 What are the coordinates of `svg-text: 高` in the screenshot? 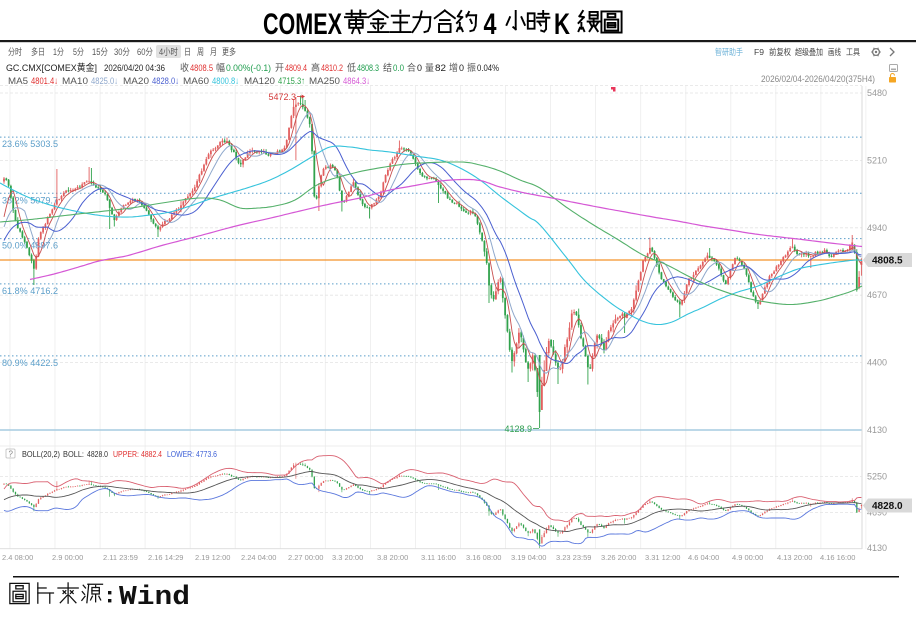 It's located at (315, 68).